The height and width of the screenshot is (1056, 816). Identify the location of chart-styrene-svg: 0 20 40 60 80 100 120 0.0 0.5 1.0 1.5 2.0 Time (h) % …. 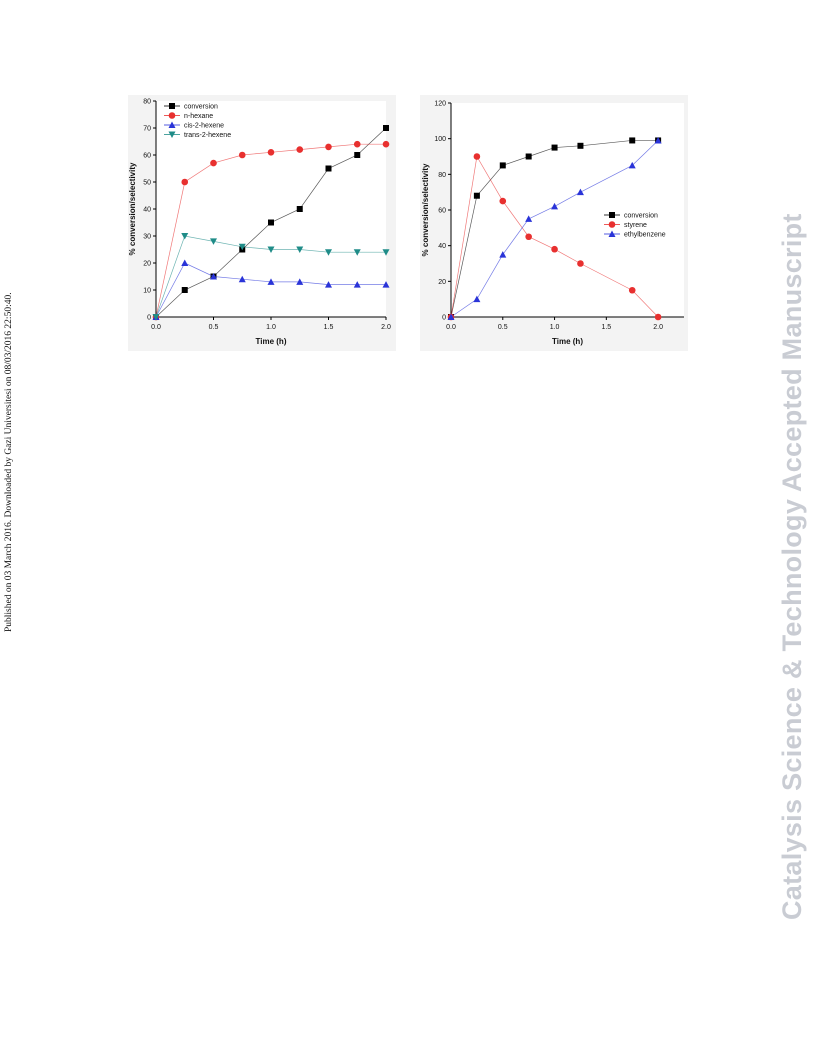
(552, 223).